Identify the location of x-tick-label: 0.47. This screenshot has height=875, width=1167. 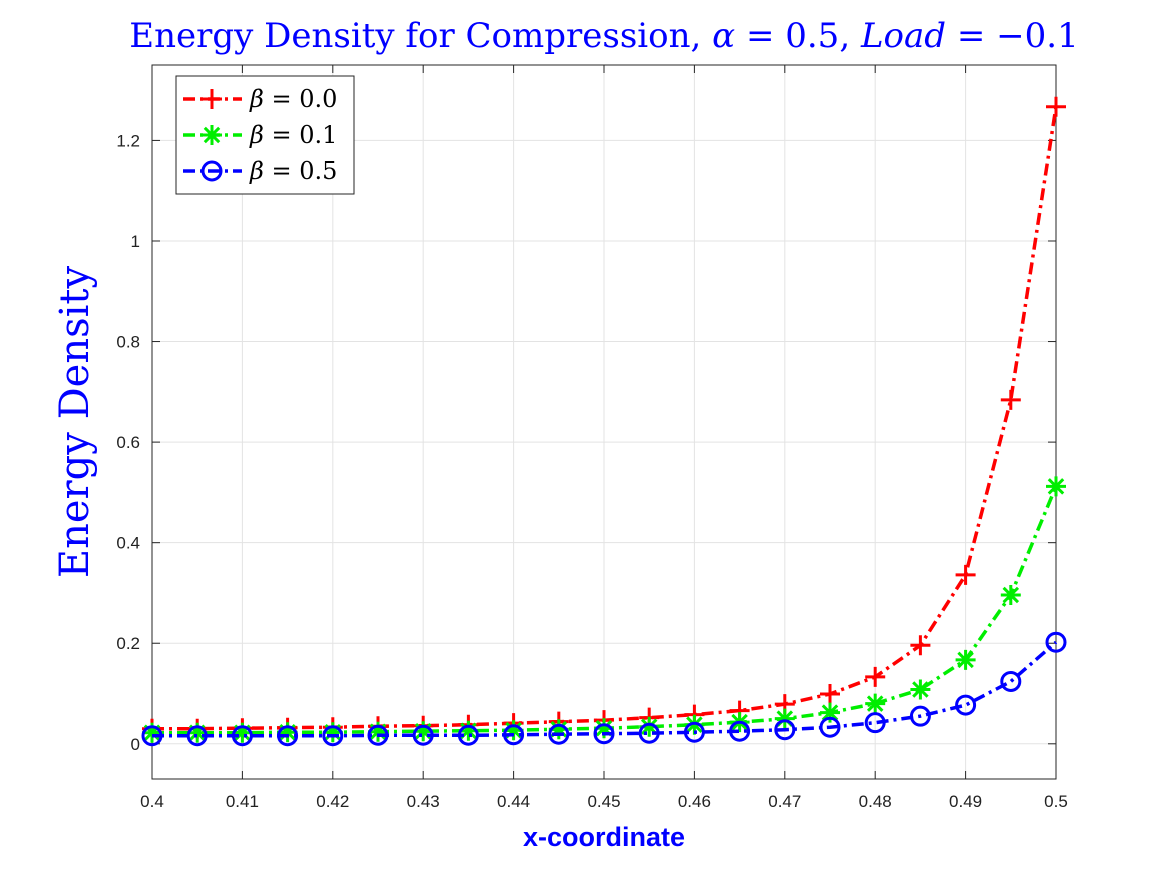
(784, 801).